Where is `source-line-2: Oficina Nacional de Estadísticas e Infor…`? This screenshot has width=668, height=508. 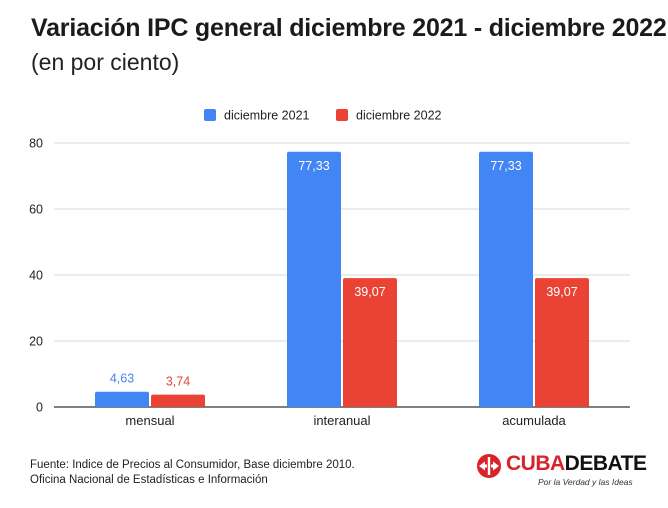
source-line-2: Oficina Nacional de Estadísticas e Infor… is located at coordinates (149, 480).